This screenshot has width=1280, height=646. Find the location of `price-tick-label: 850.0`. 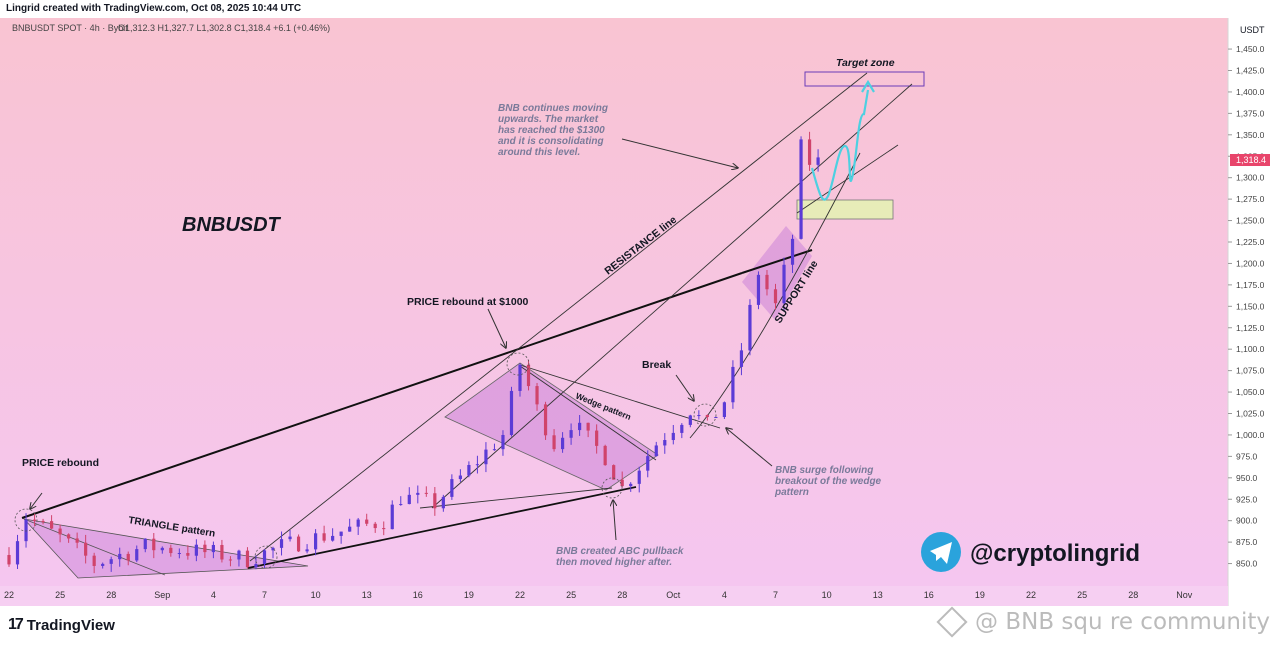

price-tick-label: 850.0 is located at coordinates (1247, 564).